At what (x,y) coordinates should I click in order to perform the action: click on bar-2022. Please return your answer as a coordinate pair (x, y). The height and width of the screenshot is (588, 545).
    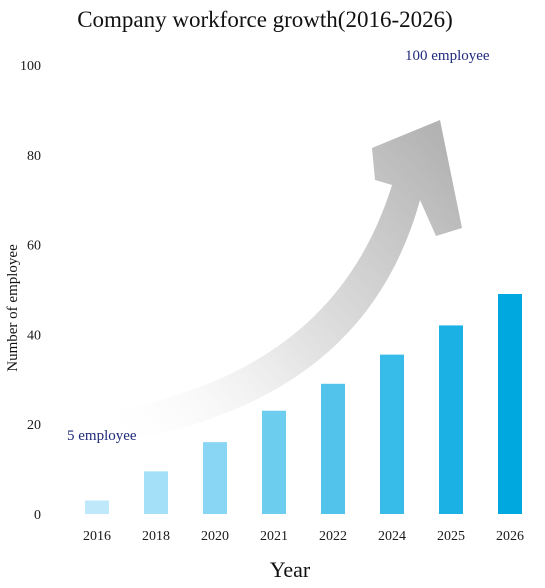
    Looking at the image, I should click on (333, 448).